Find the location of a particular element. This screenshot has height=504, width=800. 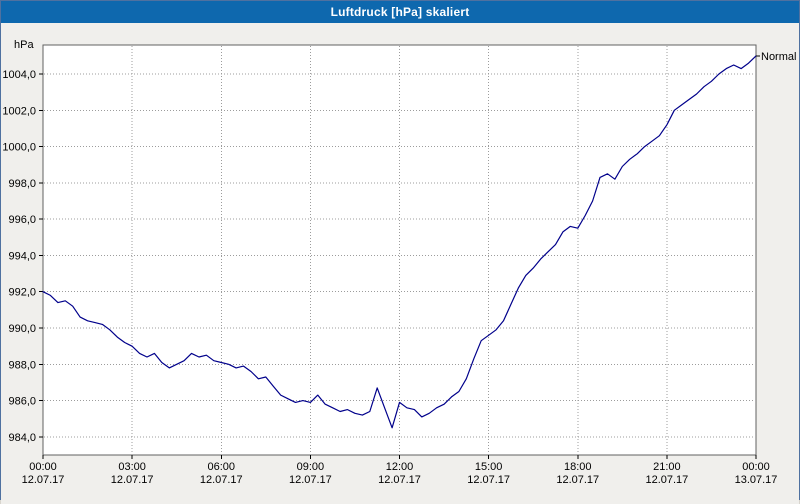

y-tick-label: 1002,0 is located at coordinates (19, 111).